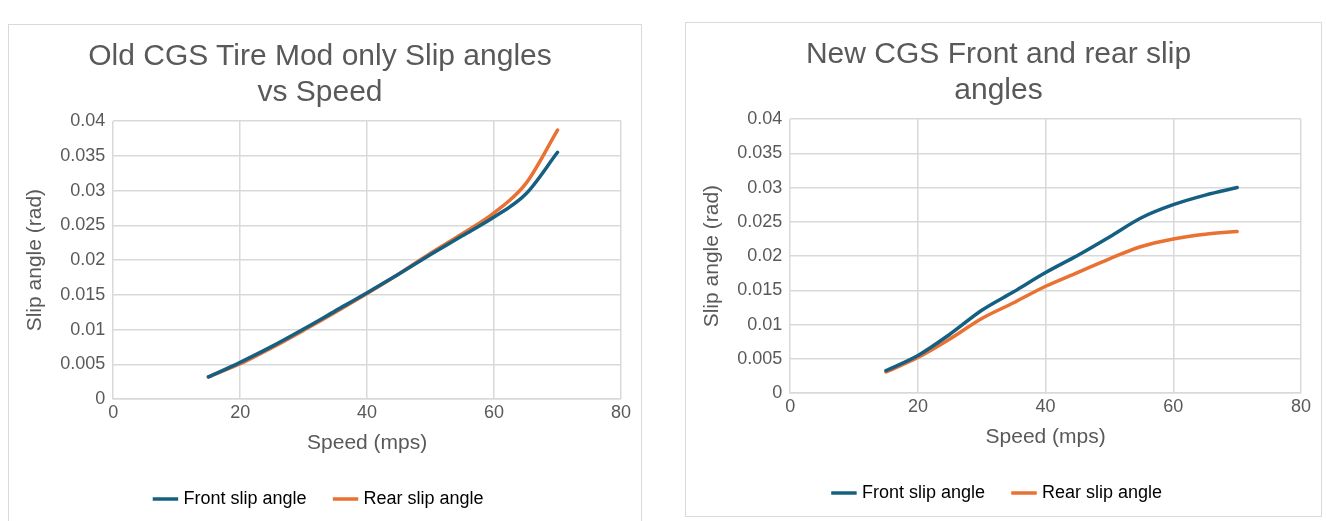 This screenshot has width=1327, height=521. Describe the element at coordinates (320, 73) in the screenshot. I see `chart-title: Old CGS Tire Mod only Slip angles vs Speed` at that location.